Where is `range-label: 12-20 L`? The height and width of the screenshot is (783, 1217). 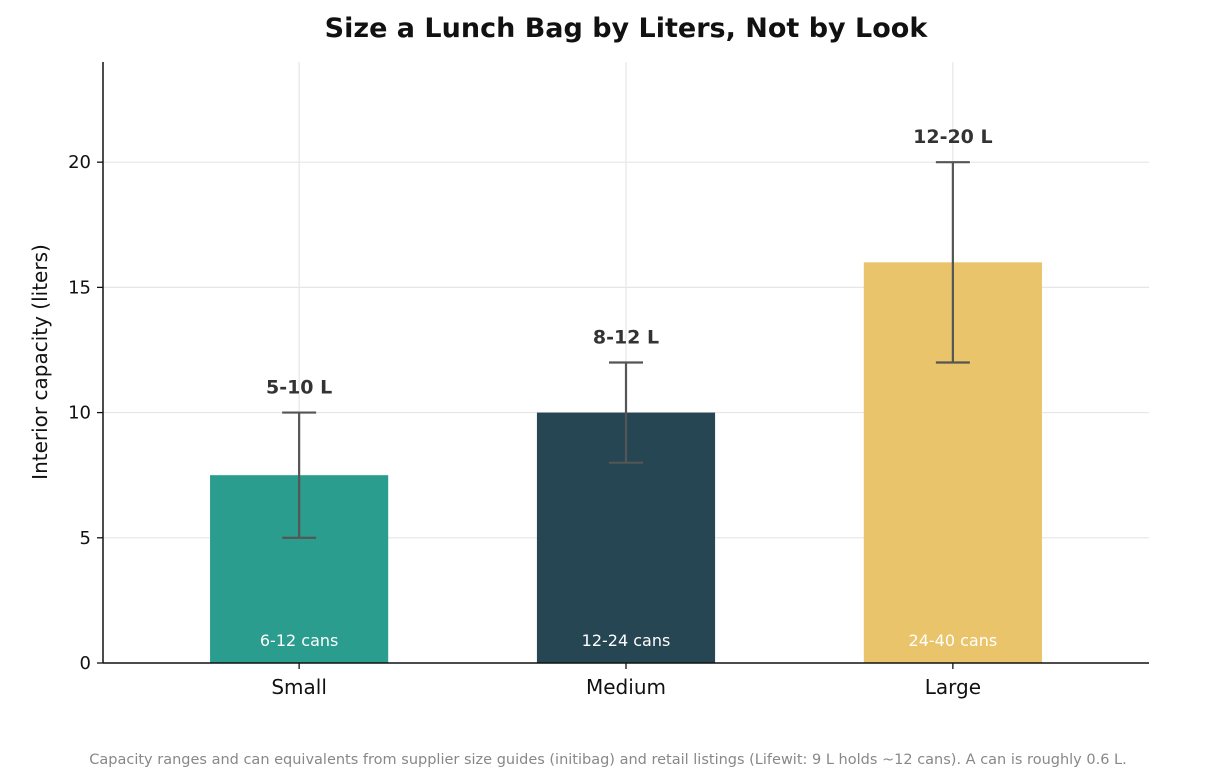 range-label: 12-20 L is located at coordinates (953, 137).